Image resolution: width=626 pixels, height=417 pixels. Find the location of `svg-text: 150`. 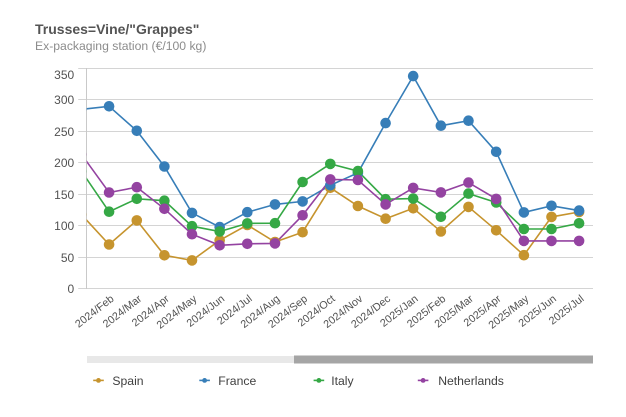

svg-text: 150 is located at coordinates (64, 195).